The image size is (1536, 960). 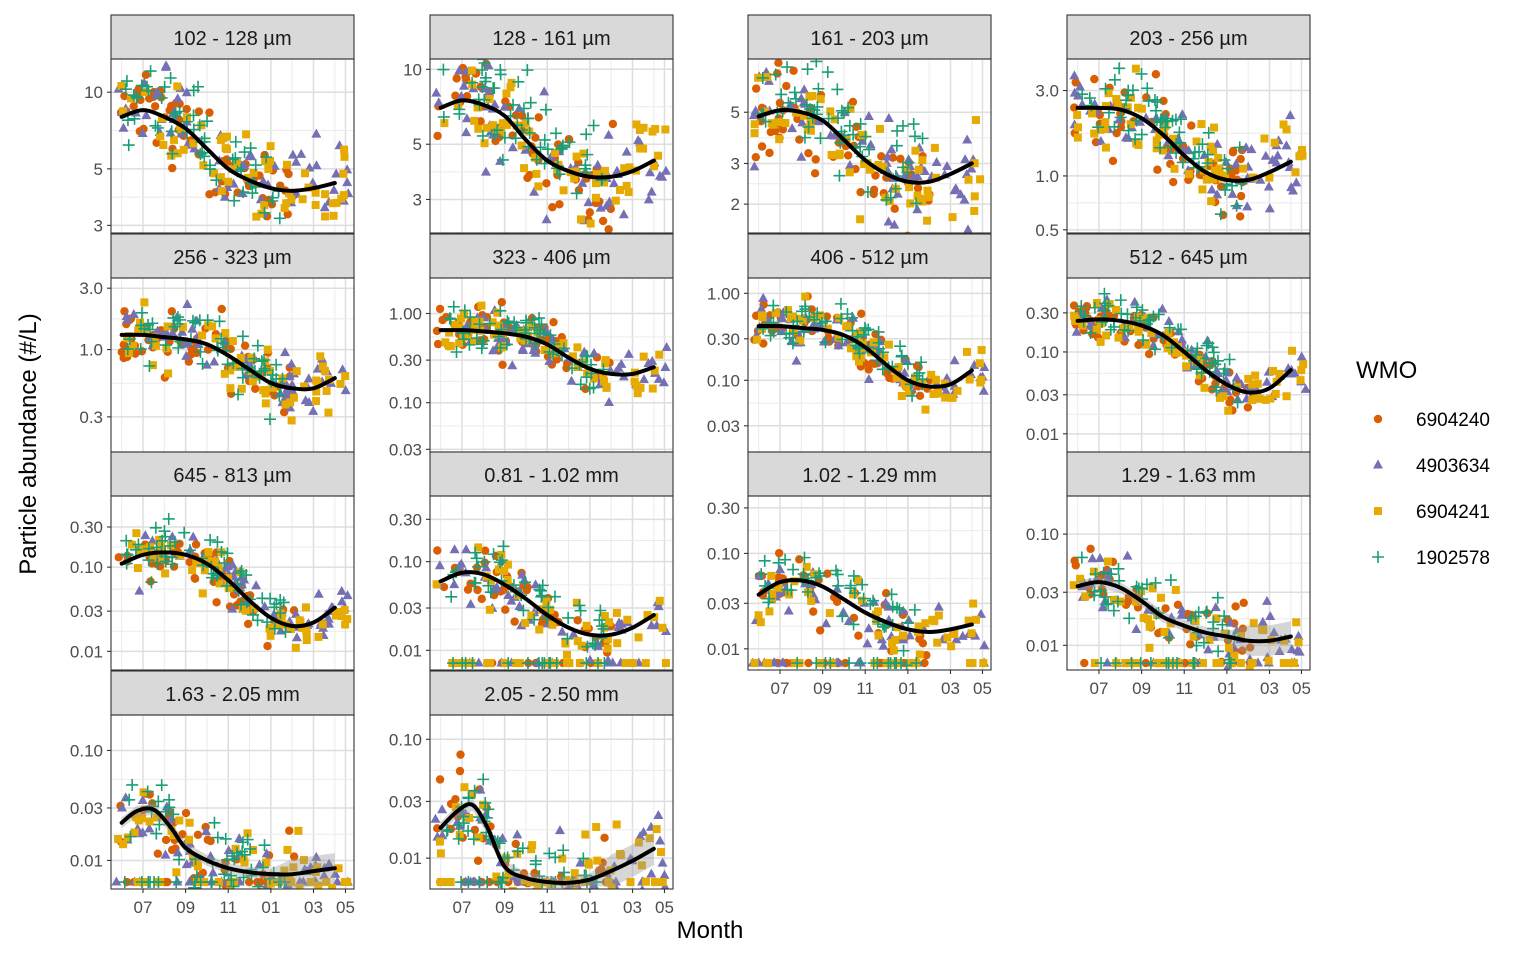 I want to click on panel-border, so click(x=551, y=146).